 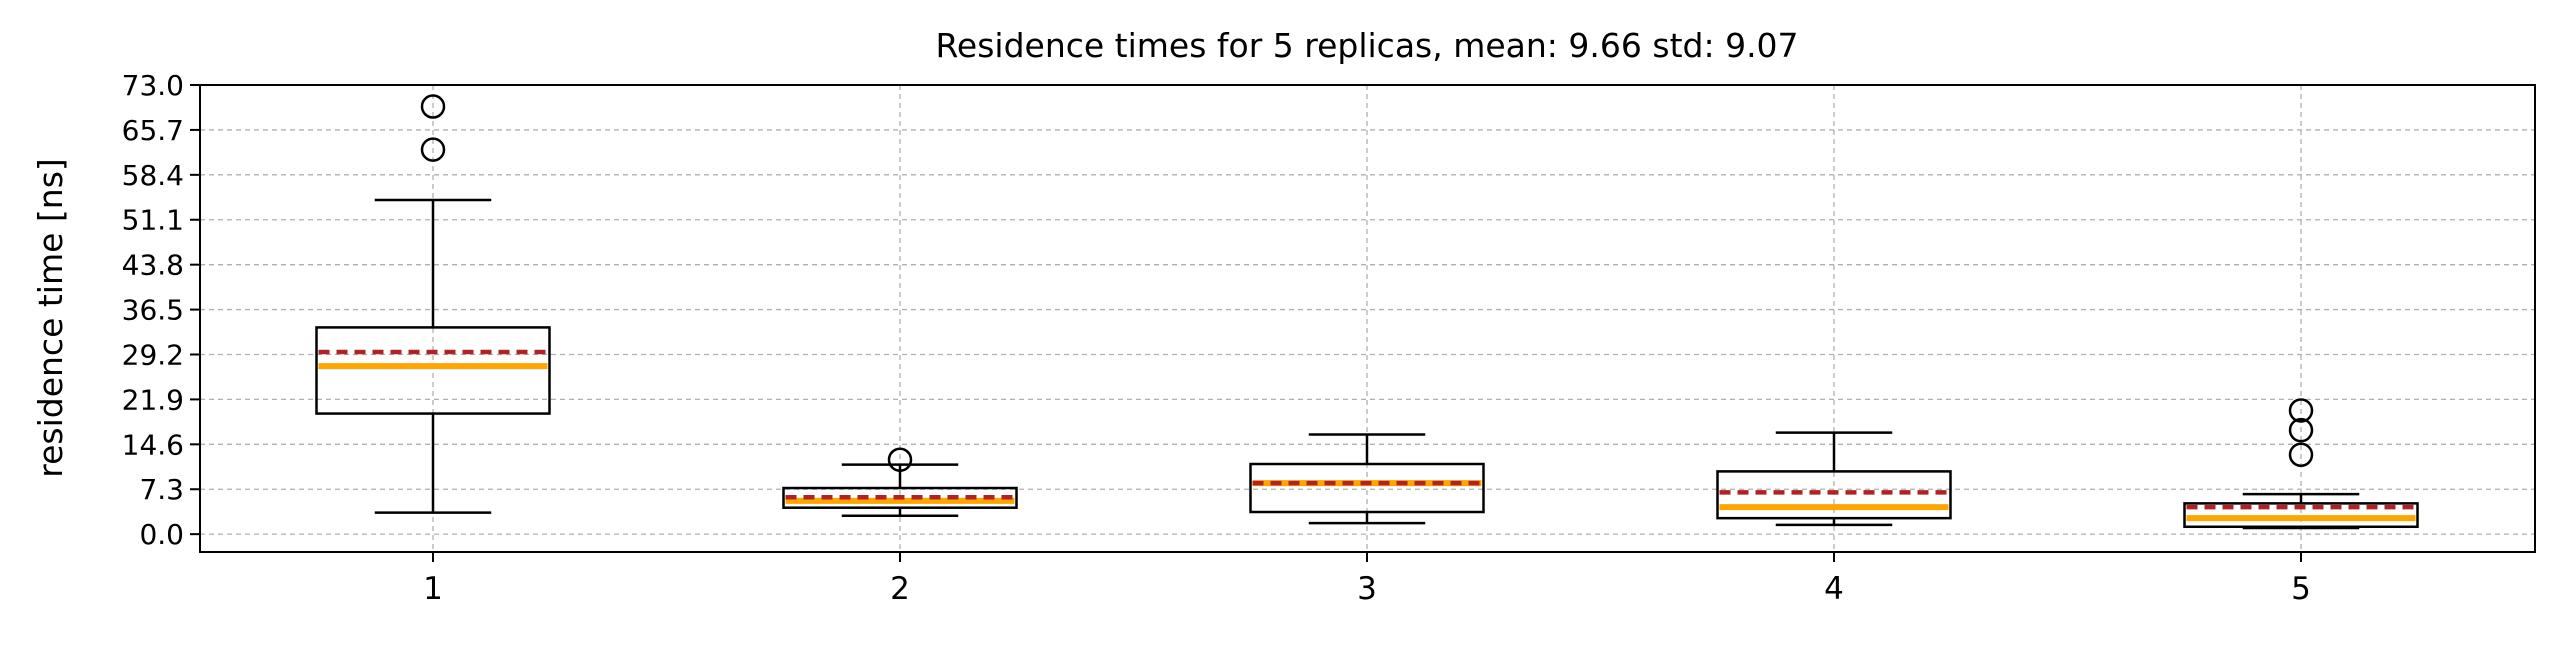 What do you see at coordinates (153, 399) in the screenshot?
I see `y-tick-label: 21.9` at bounding box center [153, 399].